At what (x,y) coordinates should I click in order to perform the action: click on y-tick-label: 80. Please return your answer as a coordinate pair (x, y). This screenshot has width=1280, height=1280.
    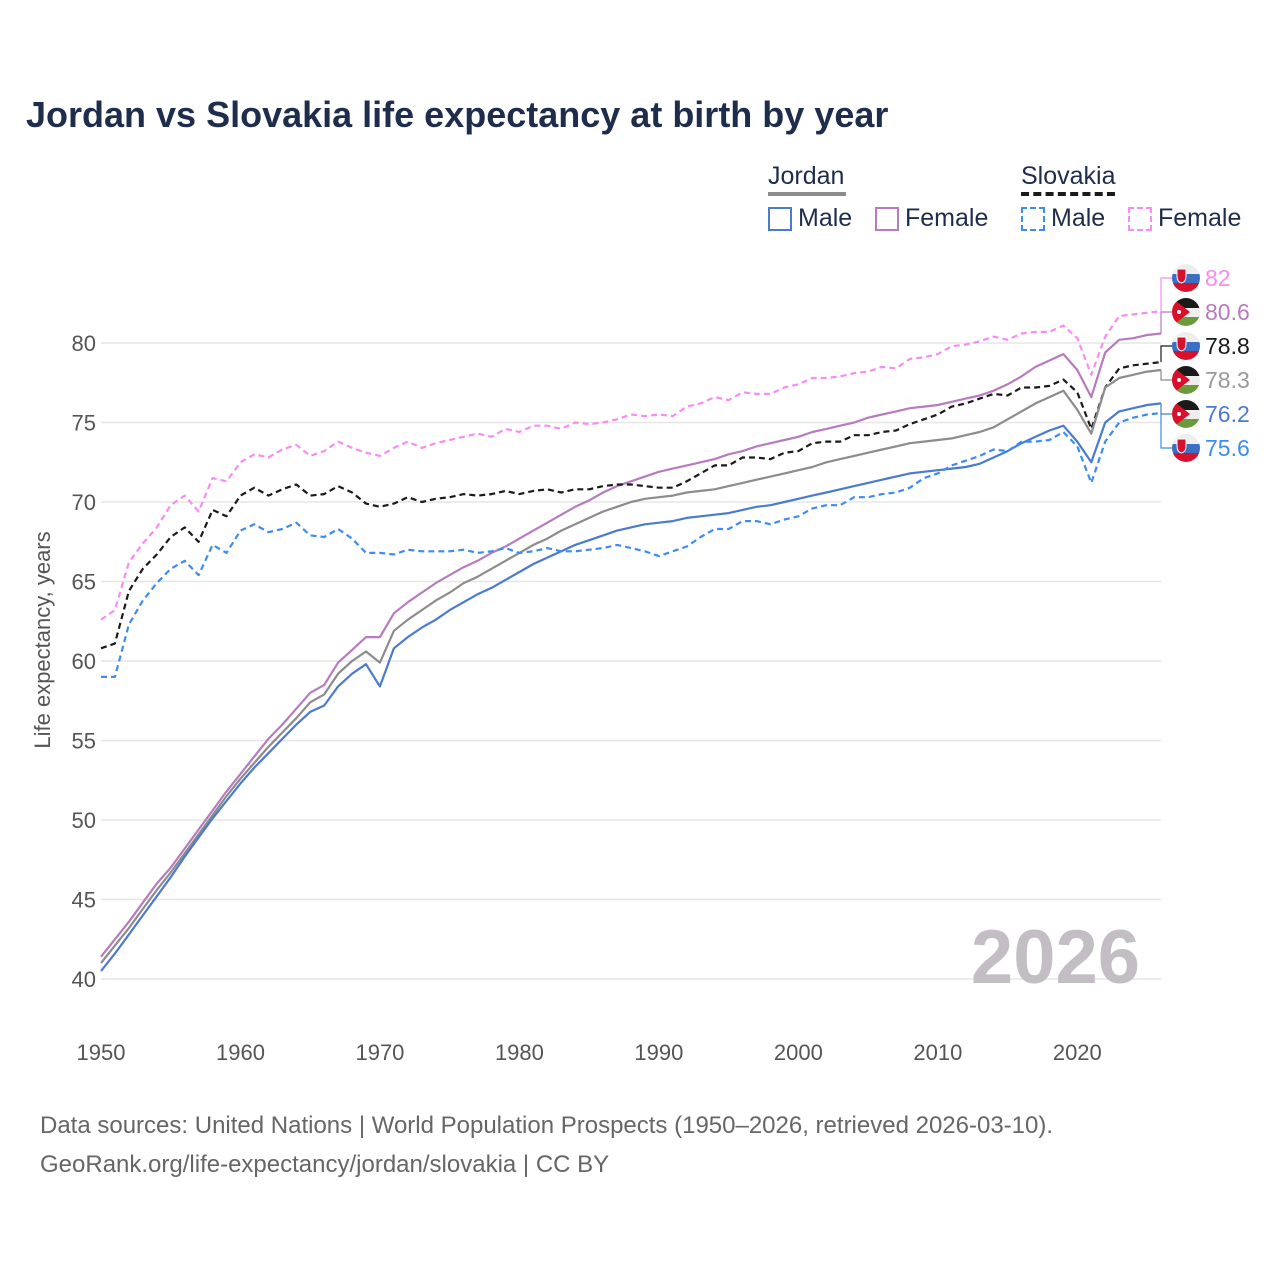
    Looking at the image, I should click on (84, 343).